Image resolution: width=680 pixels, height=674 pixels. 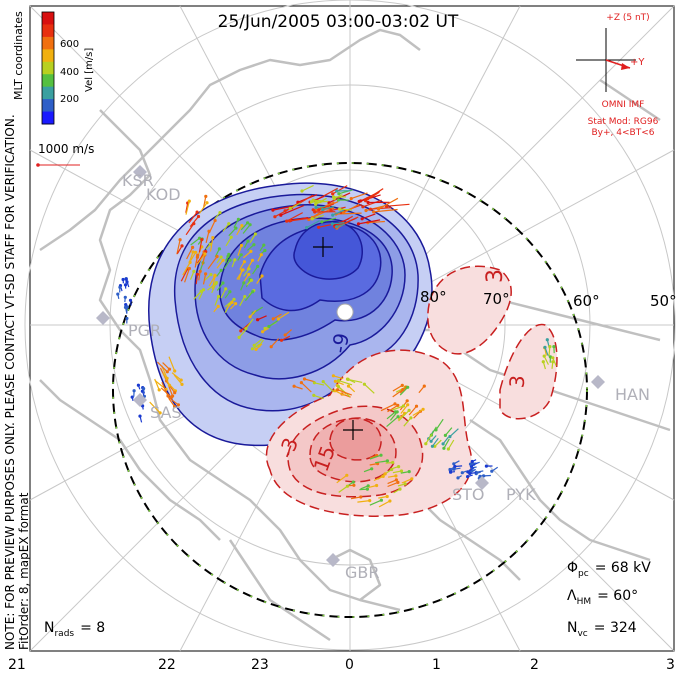 What do you see at coordinates (468, 494) in the screenshot?
I see `station-label-sto: STO` at bounding box center [468, 494].